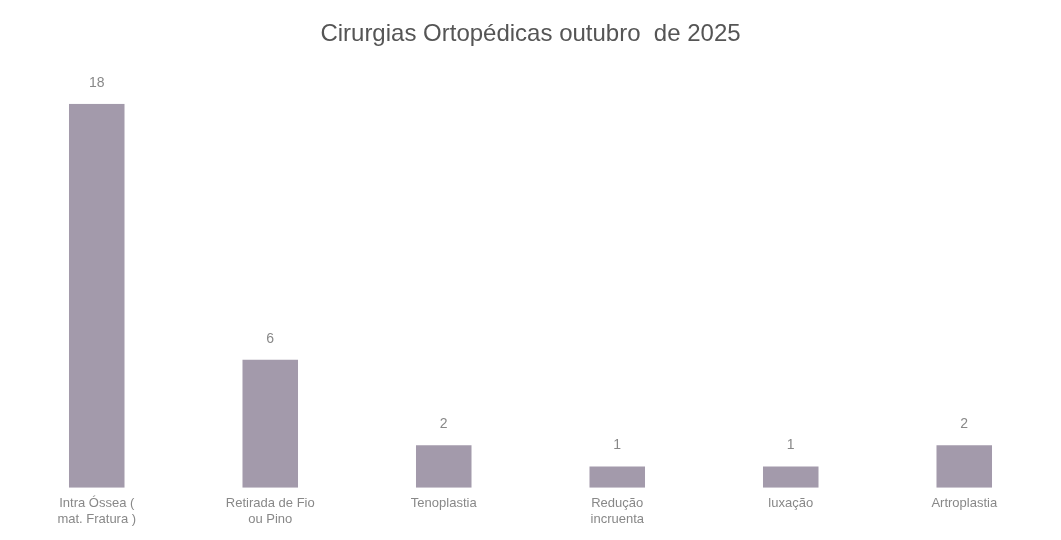 The height and width of the screenshot is (540, 1061). I want to click on data-label: 6, so click(270, 337).